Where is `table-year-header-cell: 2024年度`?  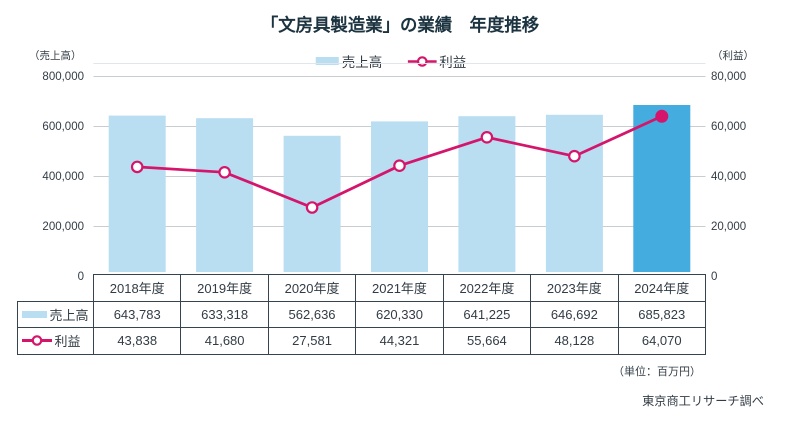 table-year-header-cell: 2024年度 is located at coordinates (661, 288).